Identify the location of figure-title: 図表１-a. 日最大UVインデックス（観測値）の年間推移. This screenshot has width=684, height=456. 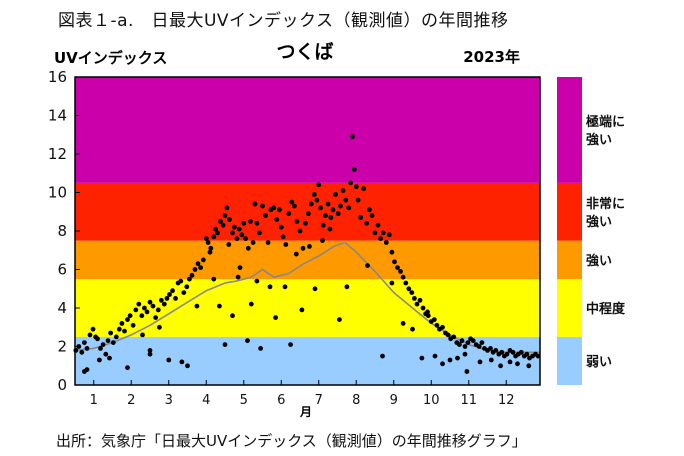
(283, 21).